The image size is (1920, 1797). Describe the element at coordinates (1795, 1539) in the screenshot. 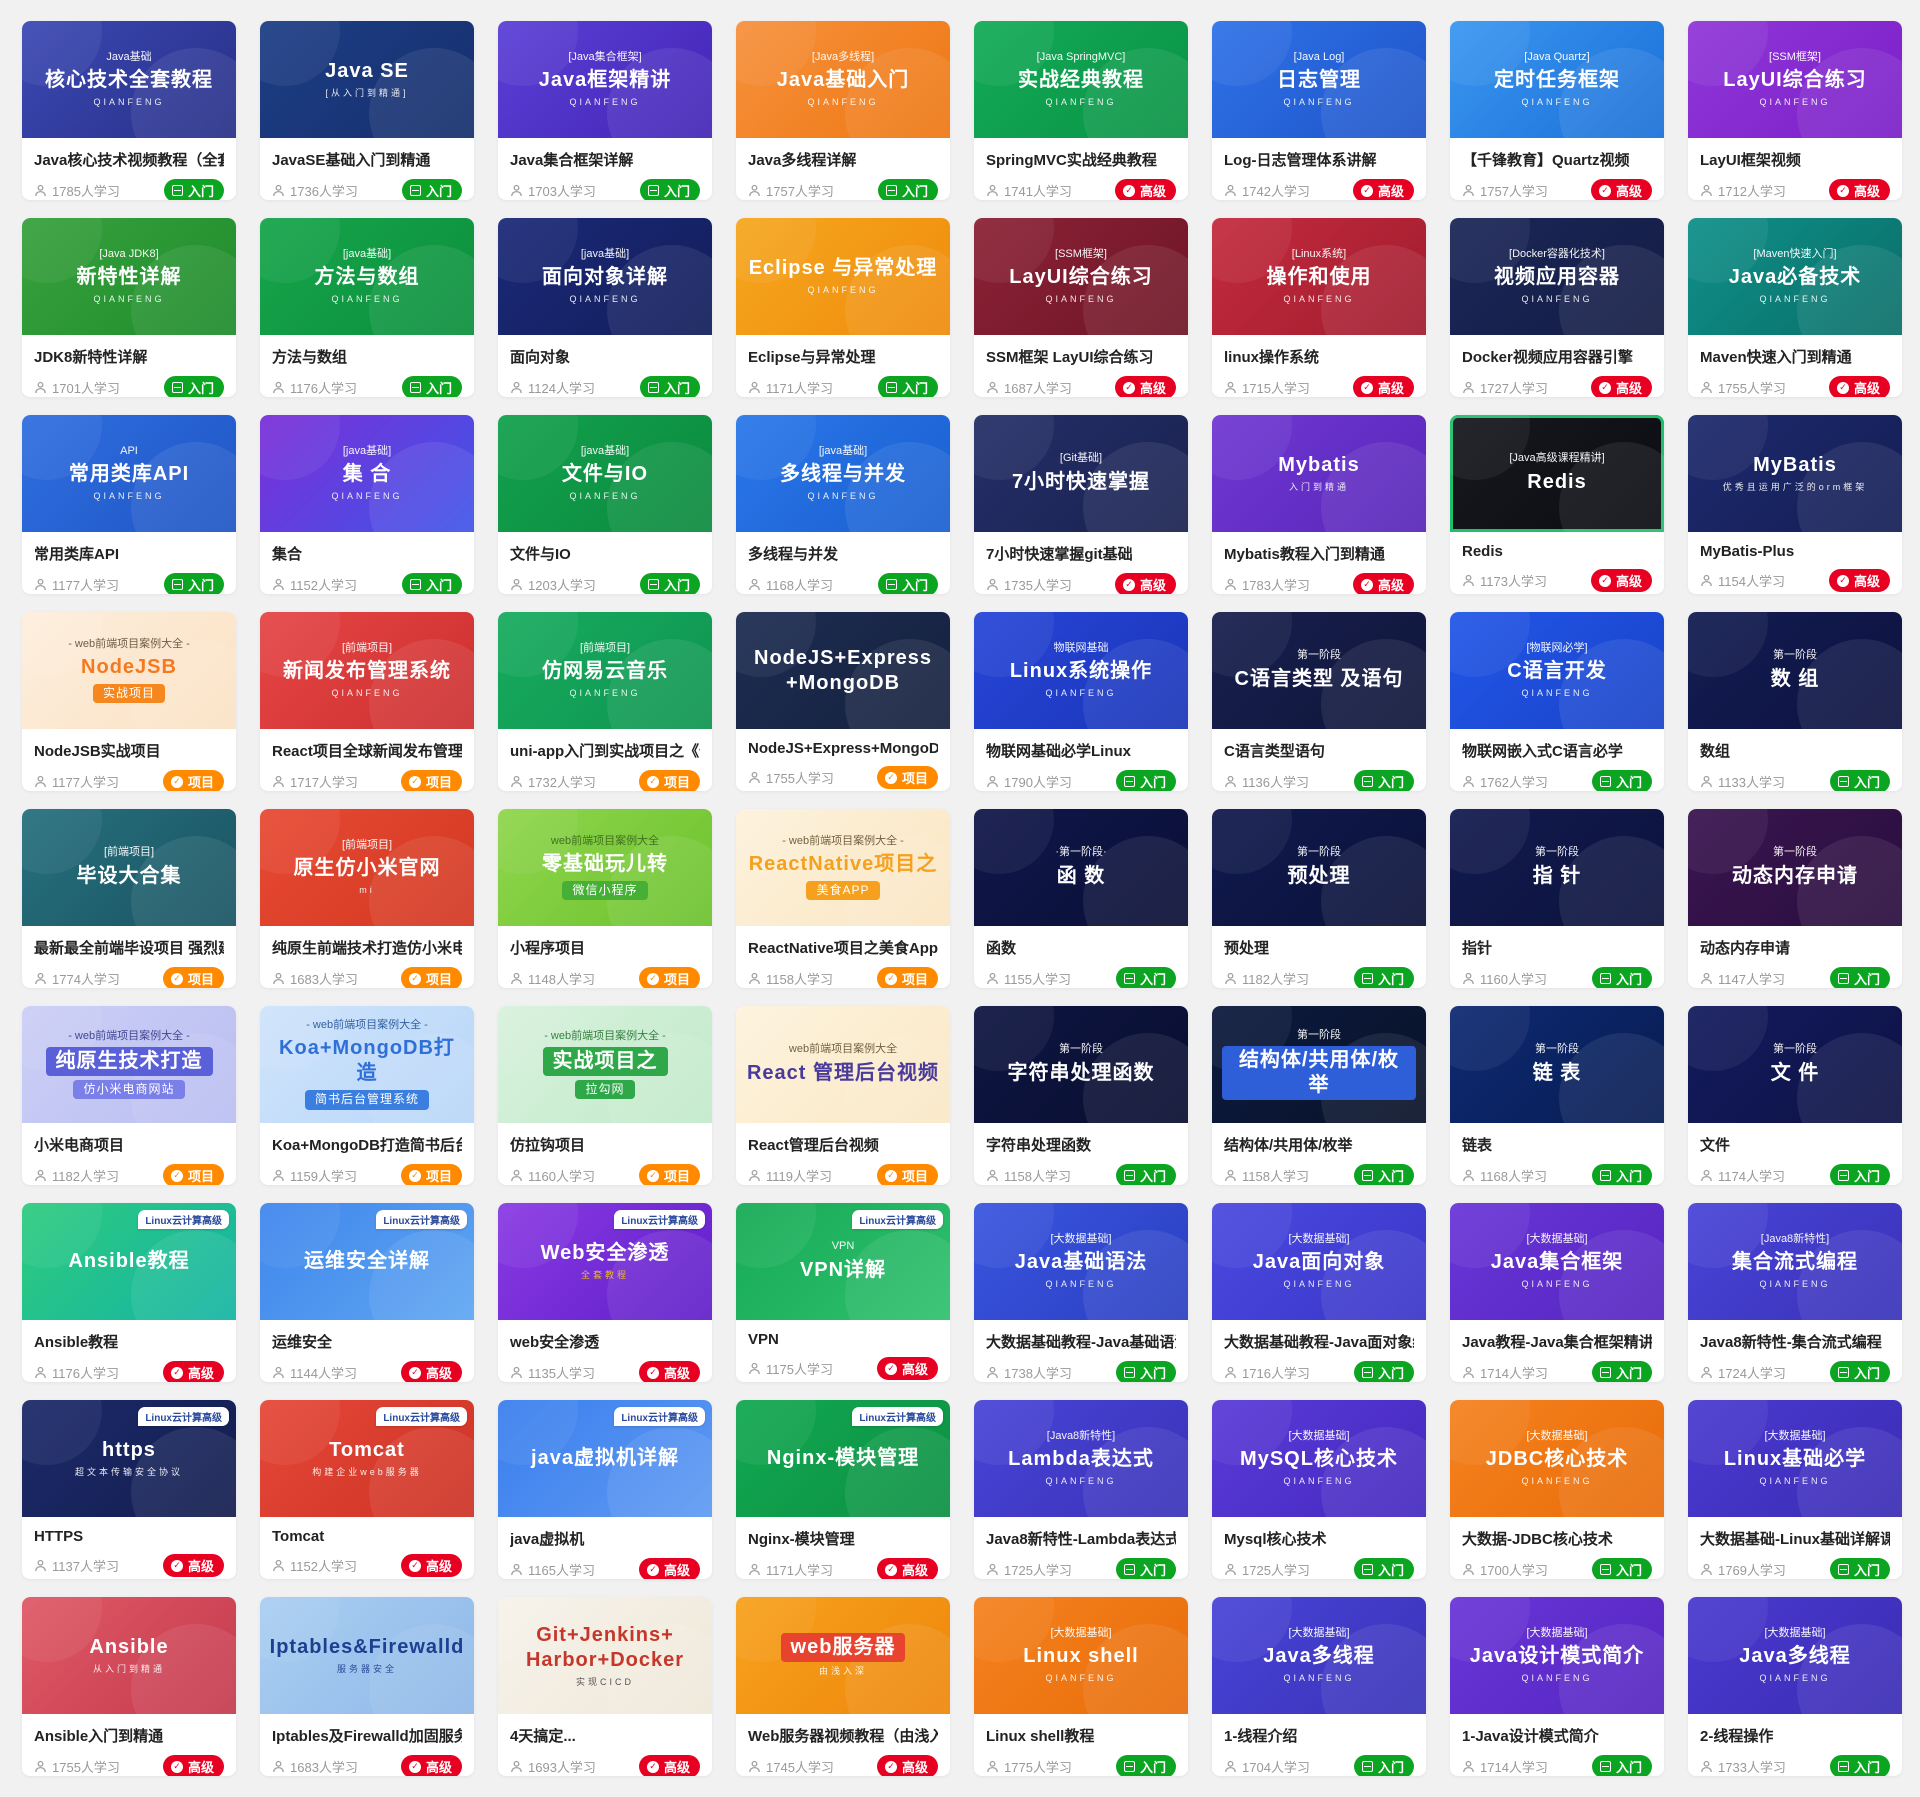

I see `course-title: 大数据基础-Linux基础详解课程` at that location.